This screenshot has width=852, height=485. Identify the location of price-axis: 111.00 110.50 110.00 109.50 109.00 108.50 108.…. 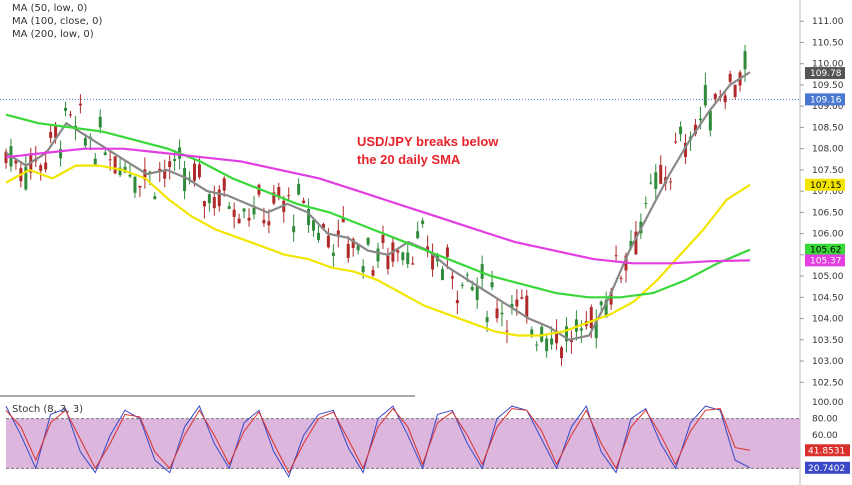
(821, 242).